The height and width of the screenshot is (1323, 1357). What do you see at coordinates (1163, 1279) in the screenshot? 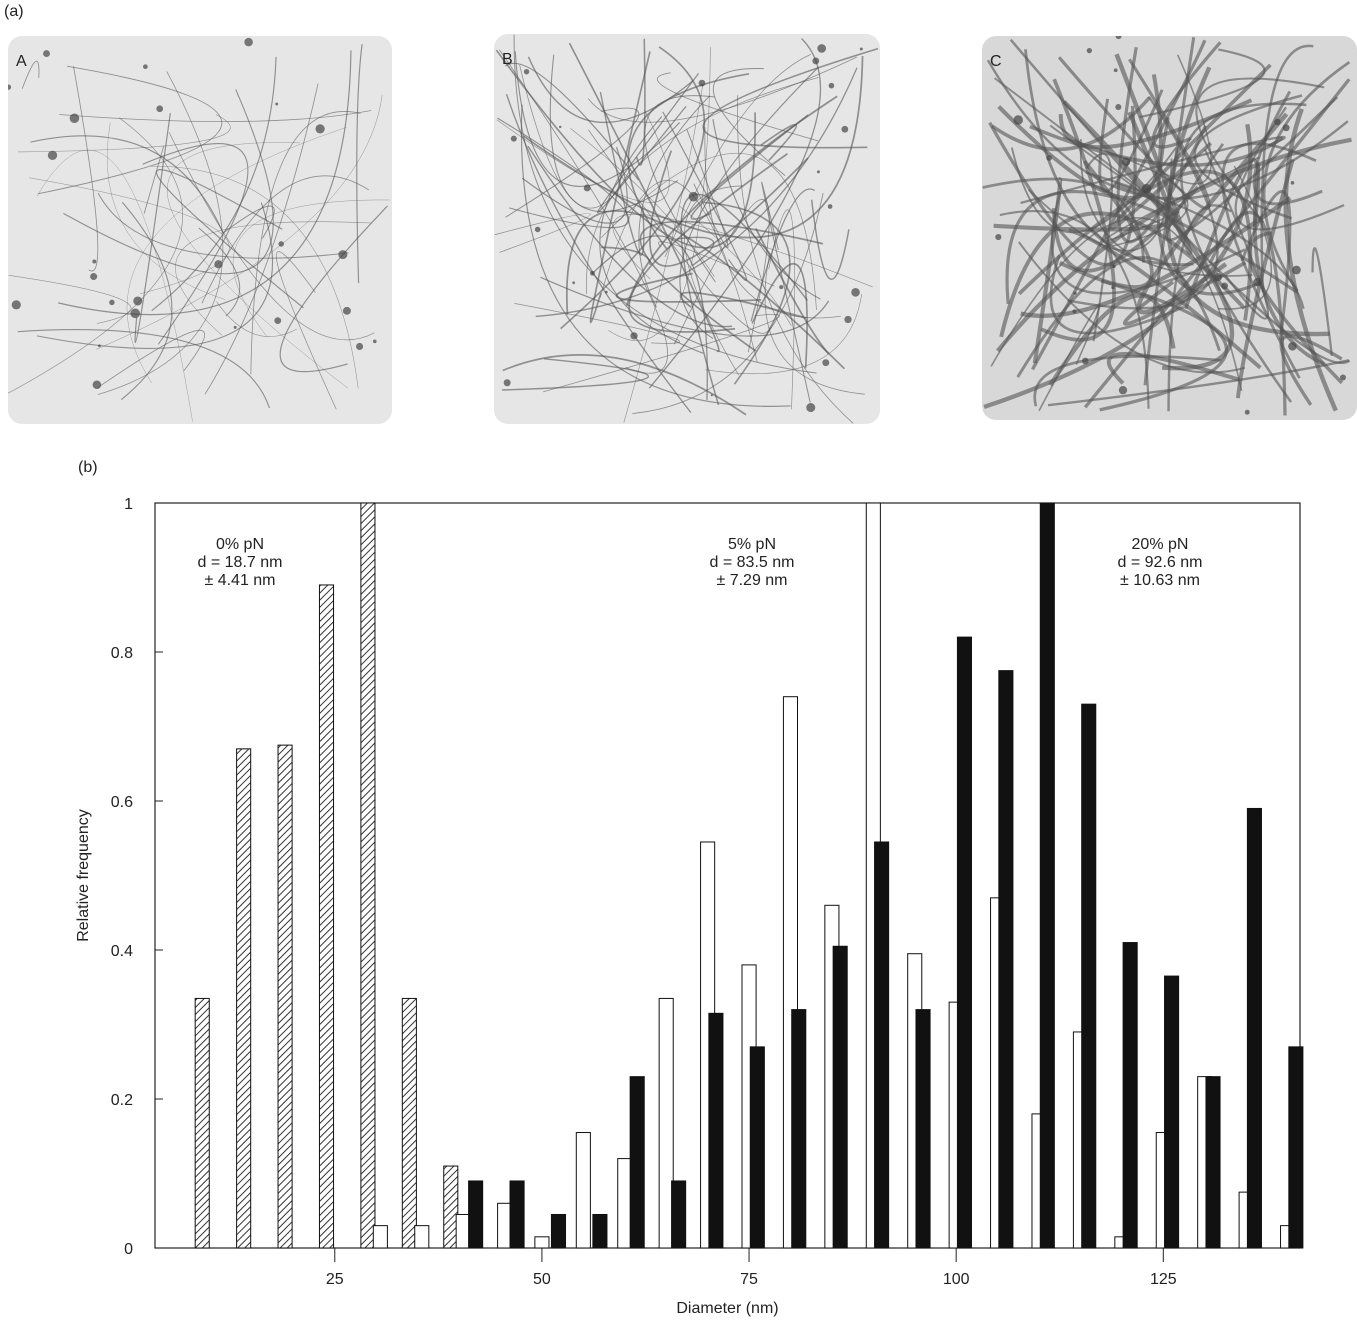
I see `x-tick-label: 125` at bounding box center [1163, 1279].